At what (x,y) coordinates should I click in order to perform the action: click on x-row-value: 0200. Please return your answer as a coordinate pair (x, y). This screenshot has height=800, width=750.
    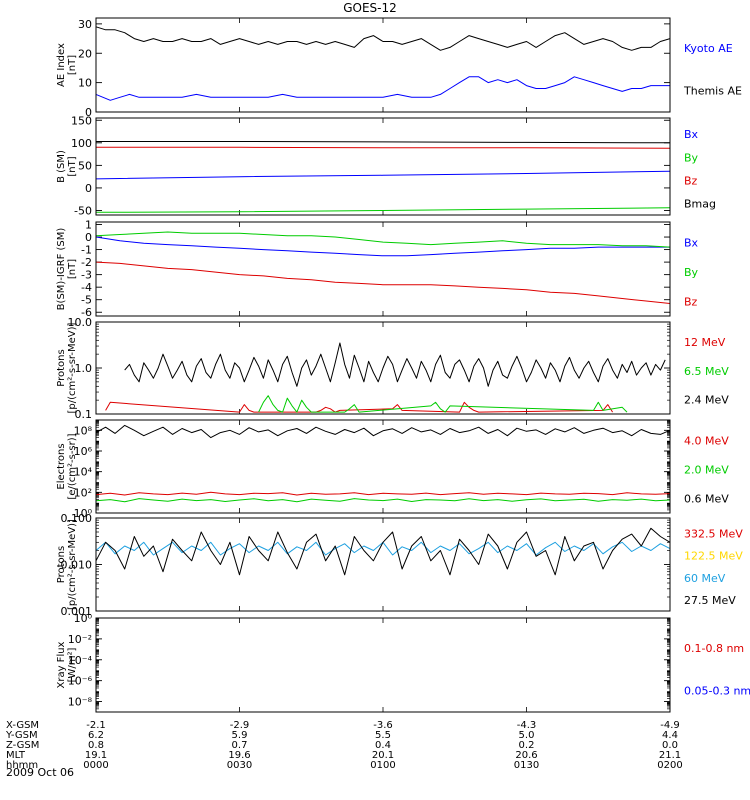
    Looking at the image, I should click on (669, 765).